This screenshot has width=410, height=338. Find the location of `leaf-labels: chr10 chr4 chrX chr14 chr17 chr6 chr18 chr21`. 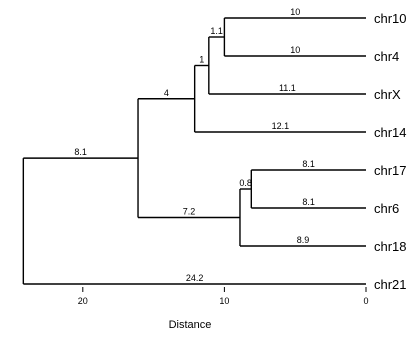

leaf-labels: chr10 chr4 chrX chr14 chr17 chr6 chr18 chr21 is located at coordinates (390, 151).